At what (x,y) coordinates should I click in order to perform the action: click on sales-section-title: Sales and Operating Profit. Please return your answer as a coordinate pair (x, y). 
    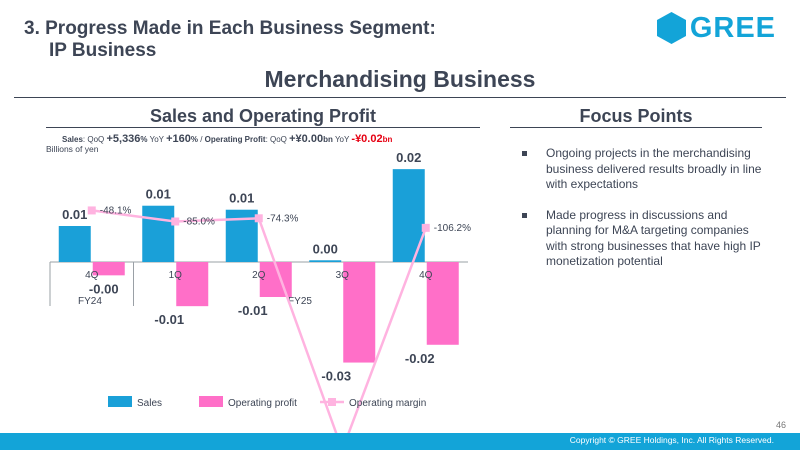
    Looking at the image, I should click on (263, 116).